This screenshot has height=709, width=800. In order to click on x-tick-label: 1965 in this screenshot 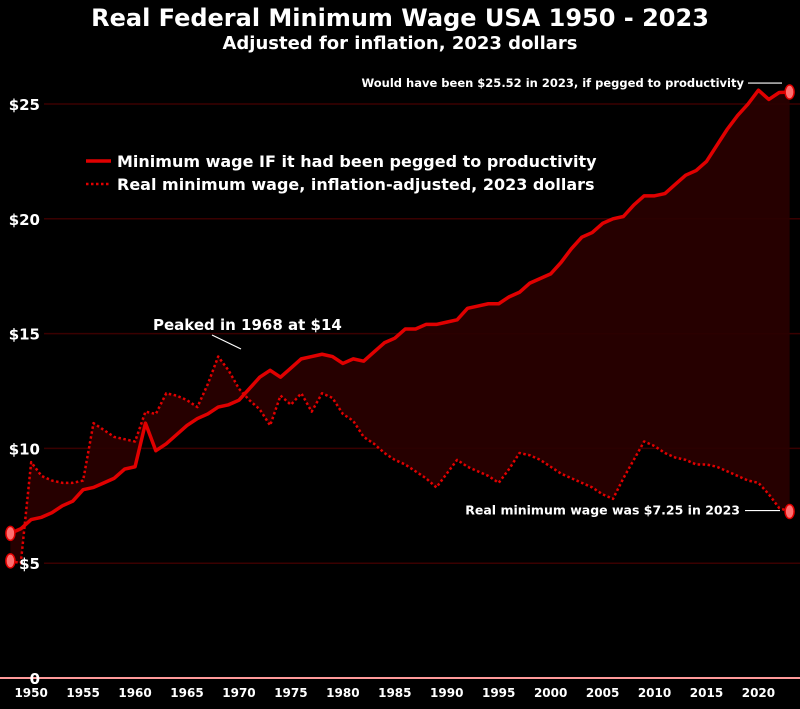, I will do `click(186, 693)`.